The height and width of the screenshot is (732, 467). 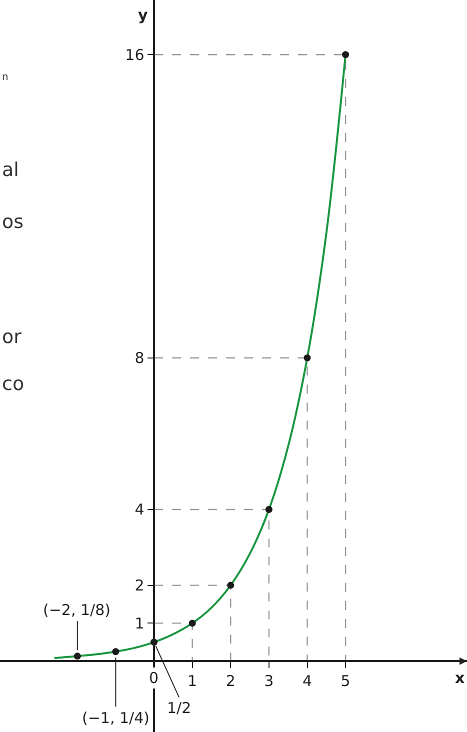 What do you see at coordinates (10, 170) in the screenshot?
I see `annotation: al` at bounding box center [10, 170].